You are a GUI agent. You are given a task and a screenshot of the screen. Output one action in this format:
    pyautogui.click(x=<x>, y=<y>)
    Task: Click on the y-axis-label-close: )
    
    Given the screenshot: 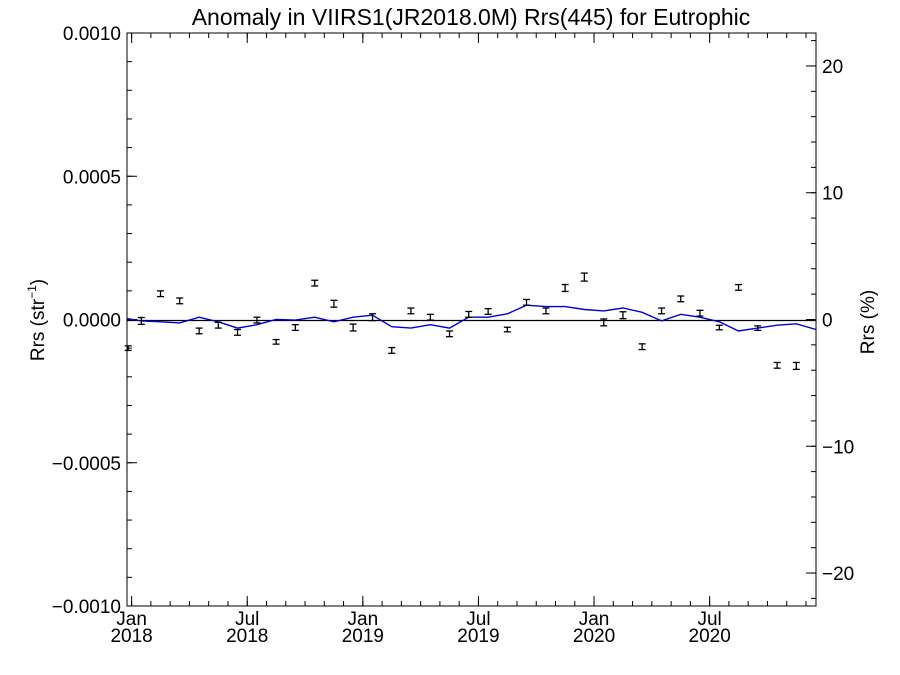 What is the action you would take?
    pyautogui.click(x=38, y=282)
    